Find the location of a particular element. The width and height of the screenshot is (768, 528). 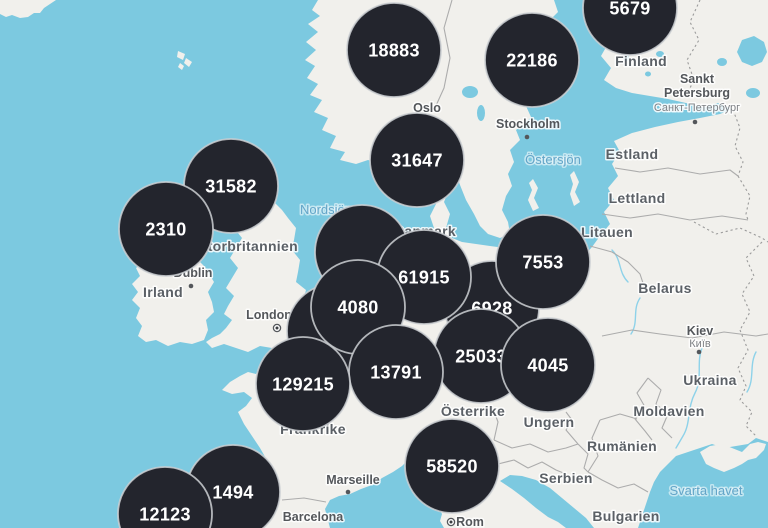

city-label-native: Київ is located at coordinates (700, 344).